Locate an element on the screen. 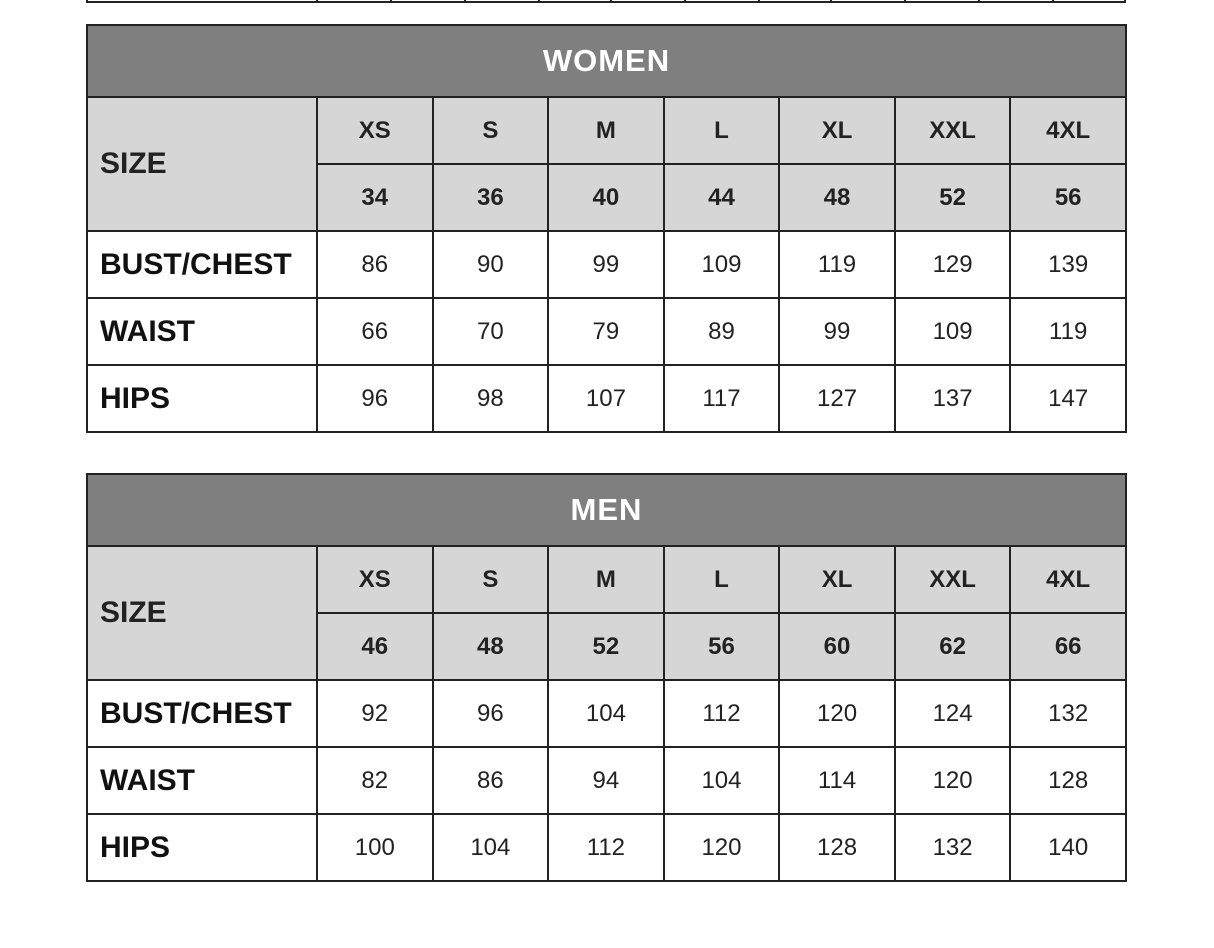 This screenshot has height=948, width=1214. measurement-value: 98 is located at coordinates (490, 398).